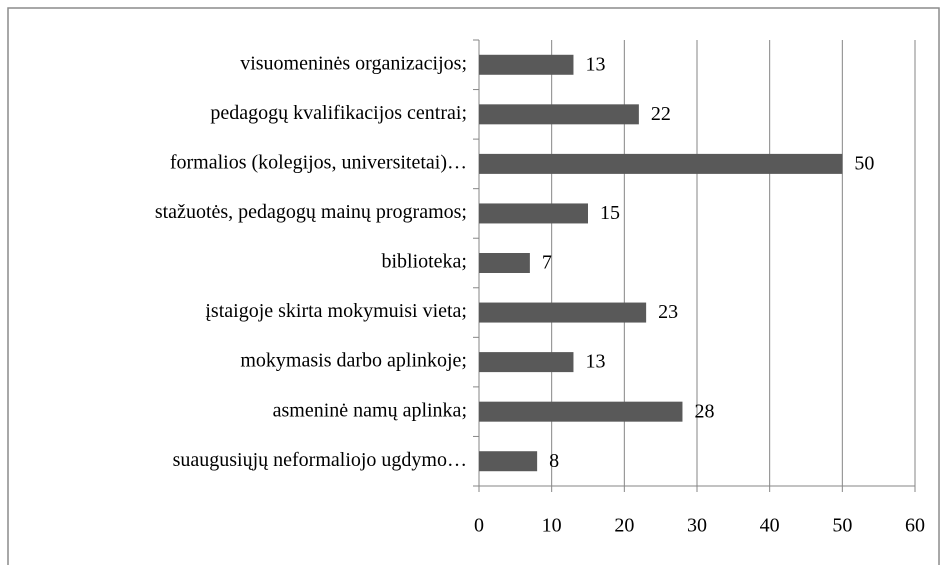 The width and height of the screenshot is (947, 565). I want to click on x-tick-label: 40, so click(770, 526).